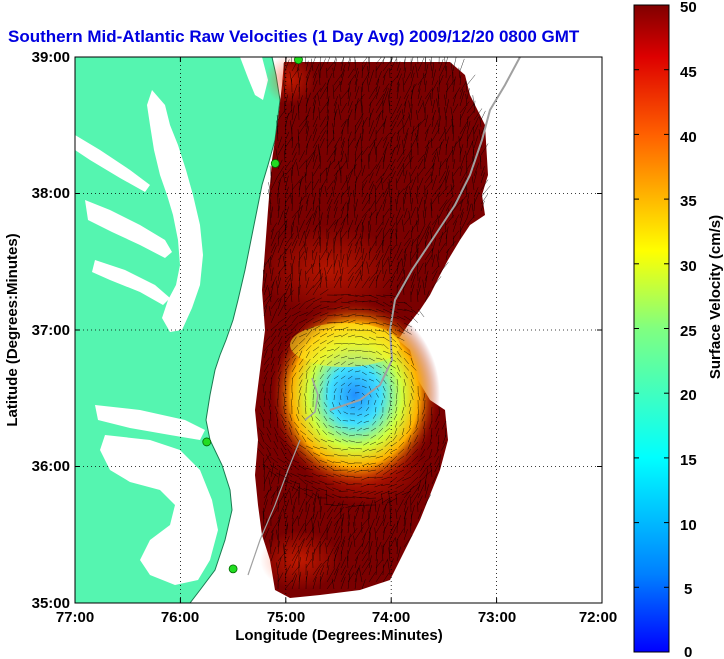 Image resolution: width=724 pixels, height=659 pixels. I want to click on chesapeake-bay, so click(175, 211).